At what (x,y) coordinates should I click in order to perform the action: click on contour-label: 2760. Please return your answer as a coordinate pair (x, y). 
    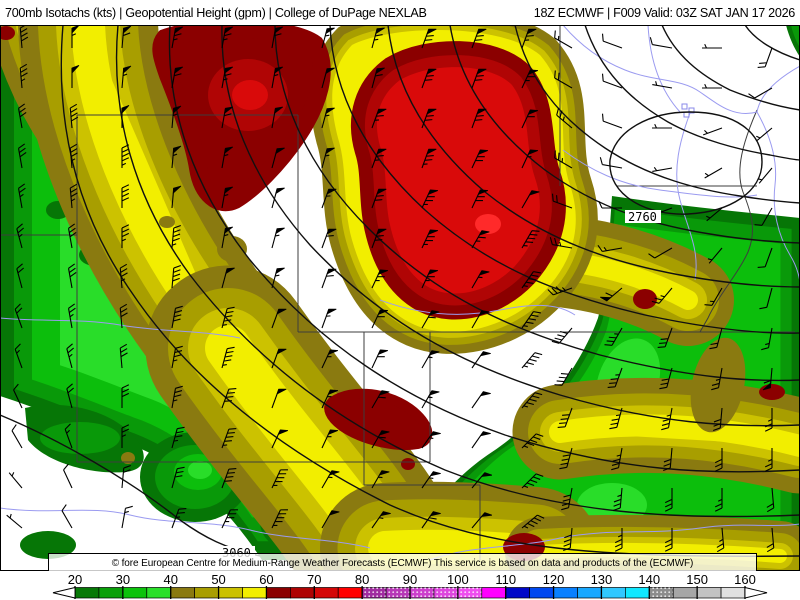
    Looking at the image, I should click on (642, 217).